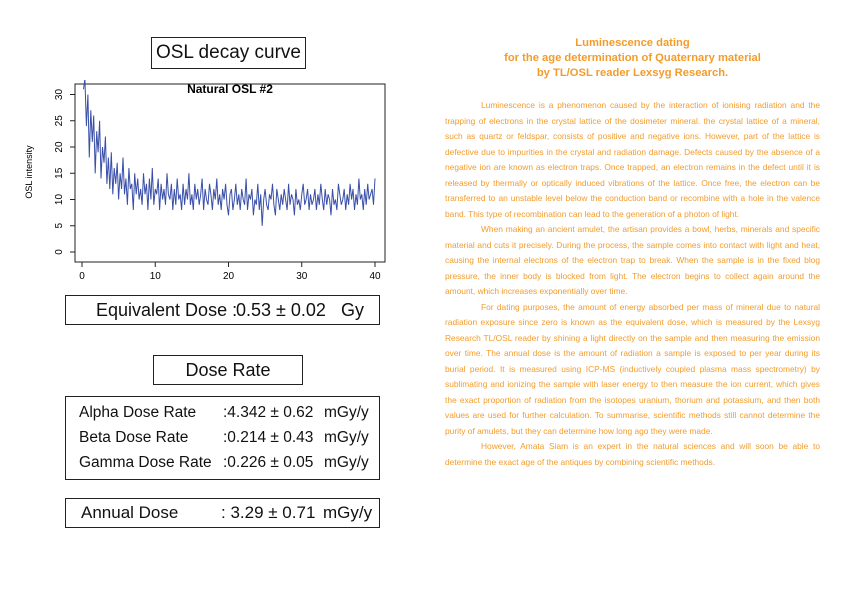 Image resolution: width=842 pixels, height=595 pixels. Describe the element at coordinates (346, 462) in the screenshot. I see `gamma-dose-rate-unit: mGy/y` at that location.